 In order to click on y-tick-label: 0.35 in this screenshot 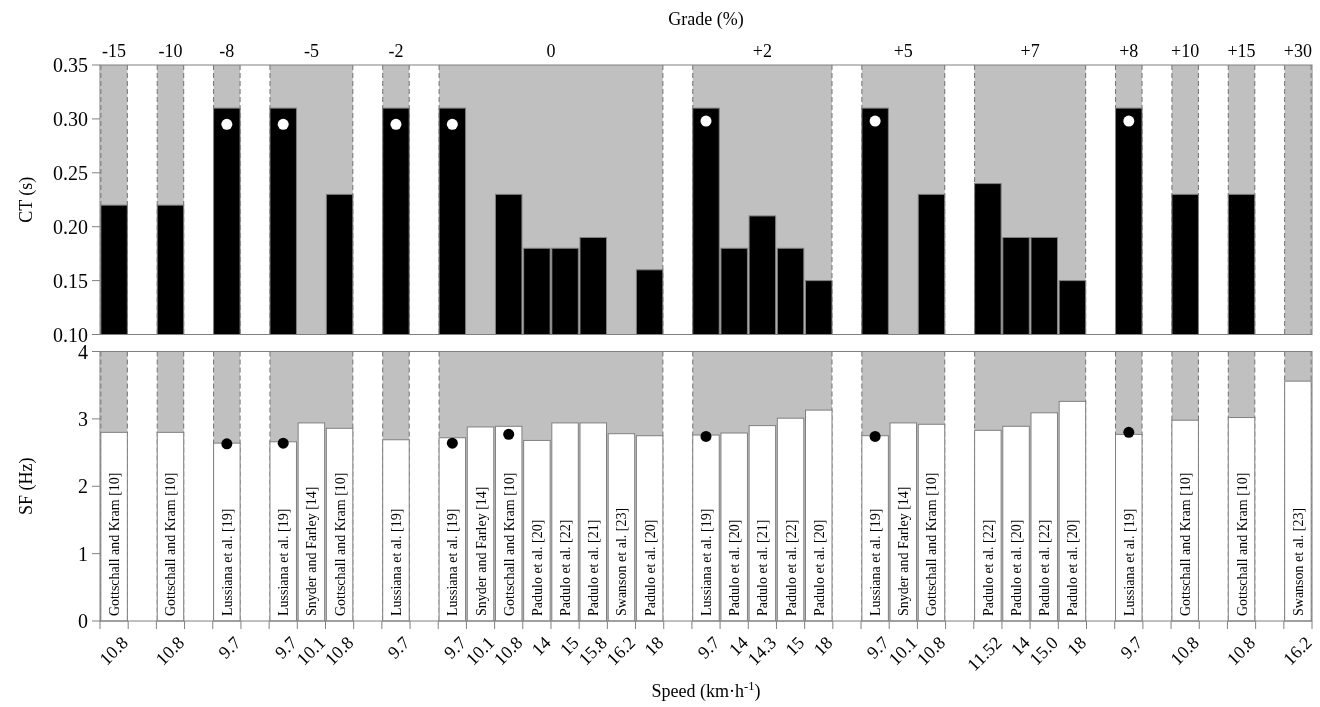, I will do `click(70, 65)`.